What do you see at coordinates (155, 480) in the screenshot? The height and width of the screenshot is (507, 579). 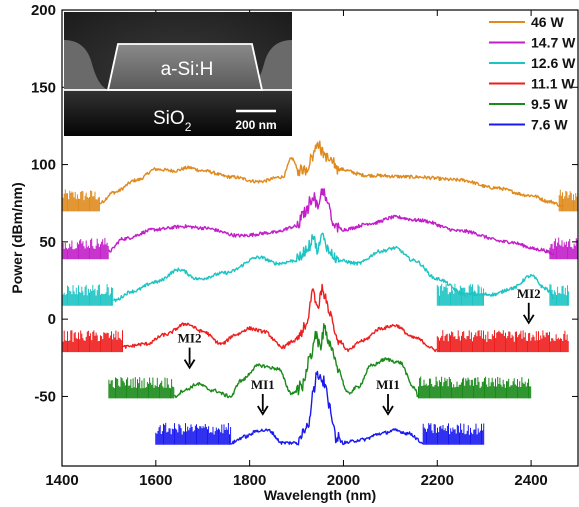 I see `x-tick-label: 1600` at bounding box center [155, 480].